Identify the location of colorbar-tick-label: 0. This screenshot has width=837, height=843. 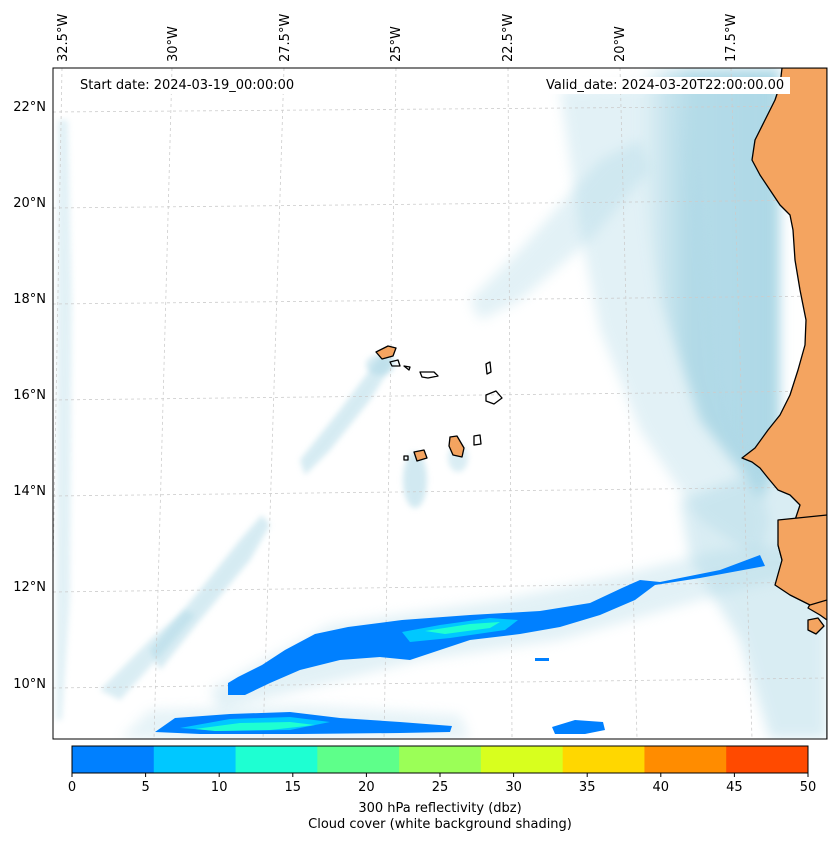
(72, 787).